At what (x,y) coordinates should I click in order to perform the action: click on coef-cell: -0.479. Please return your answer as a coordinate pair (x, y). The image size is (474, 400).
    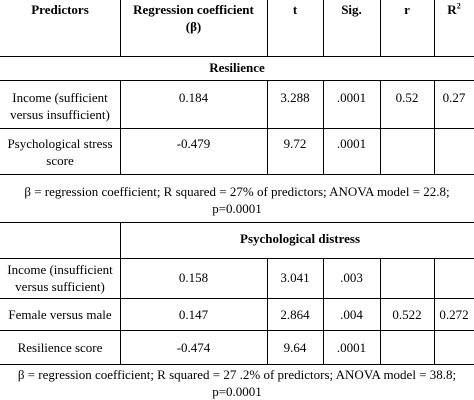
    Looking at the image, I should click on (193, 143).